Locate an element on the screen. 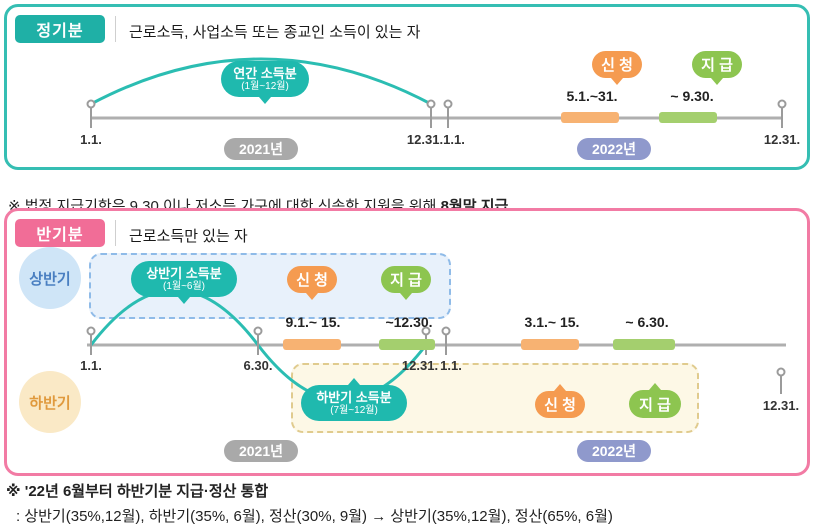 This screenshot has height=529, width=818. annual-income-sub: (1월~12월) is located at coordinates (265, 86).